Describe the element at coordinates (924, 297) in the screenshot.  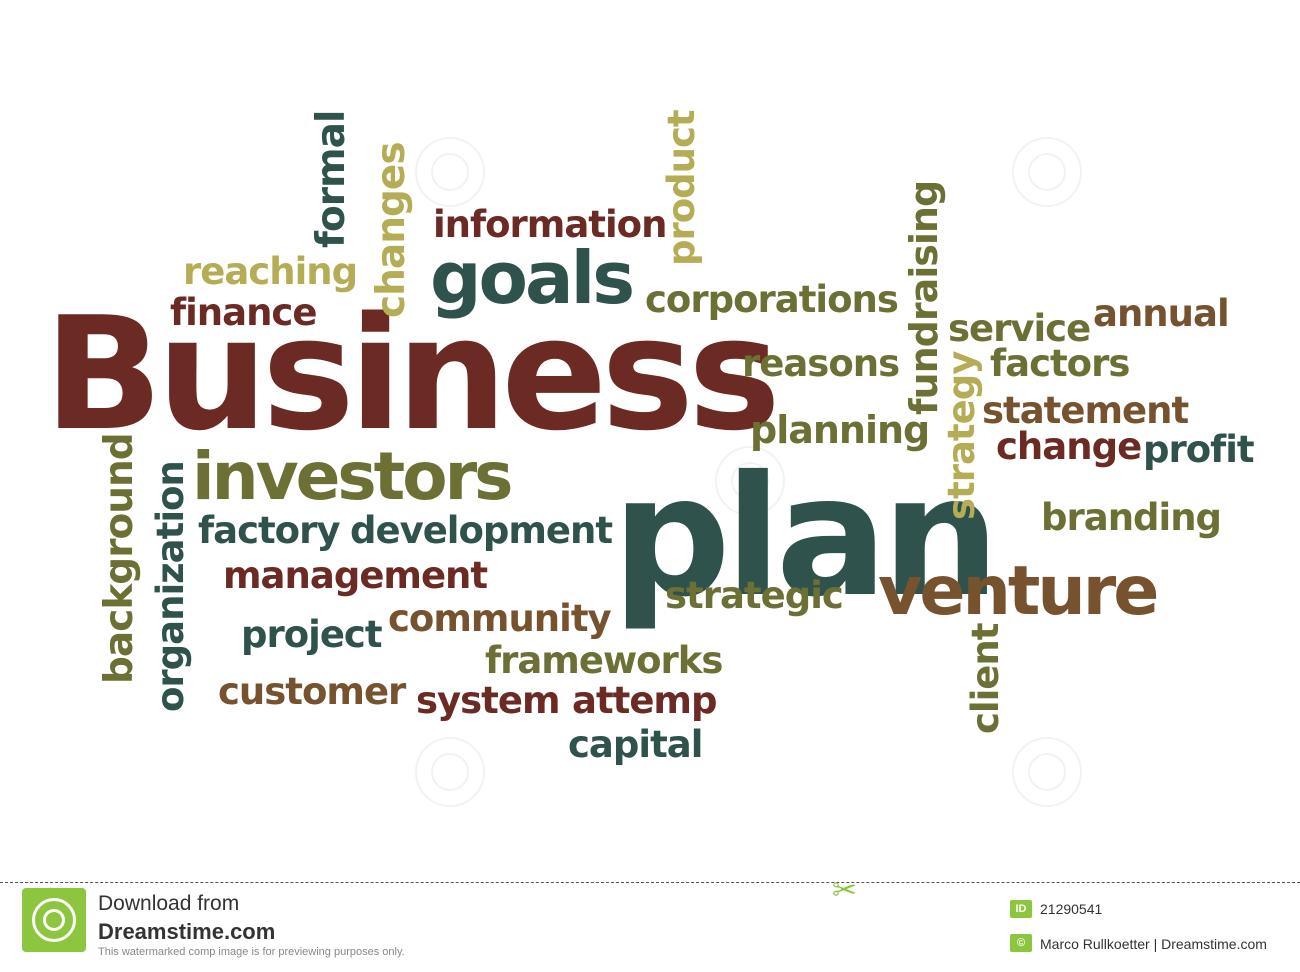
I see `cloud-word-fundraising: fundraising` at that location.